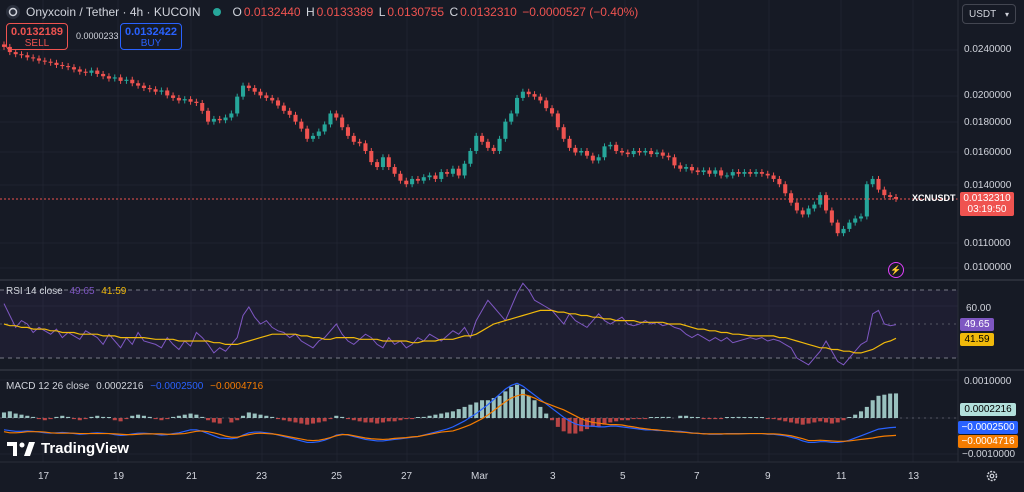  I want to click on gear-icon, so click(992, 476).